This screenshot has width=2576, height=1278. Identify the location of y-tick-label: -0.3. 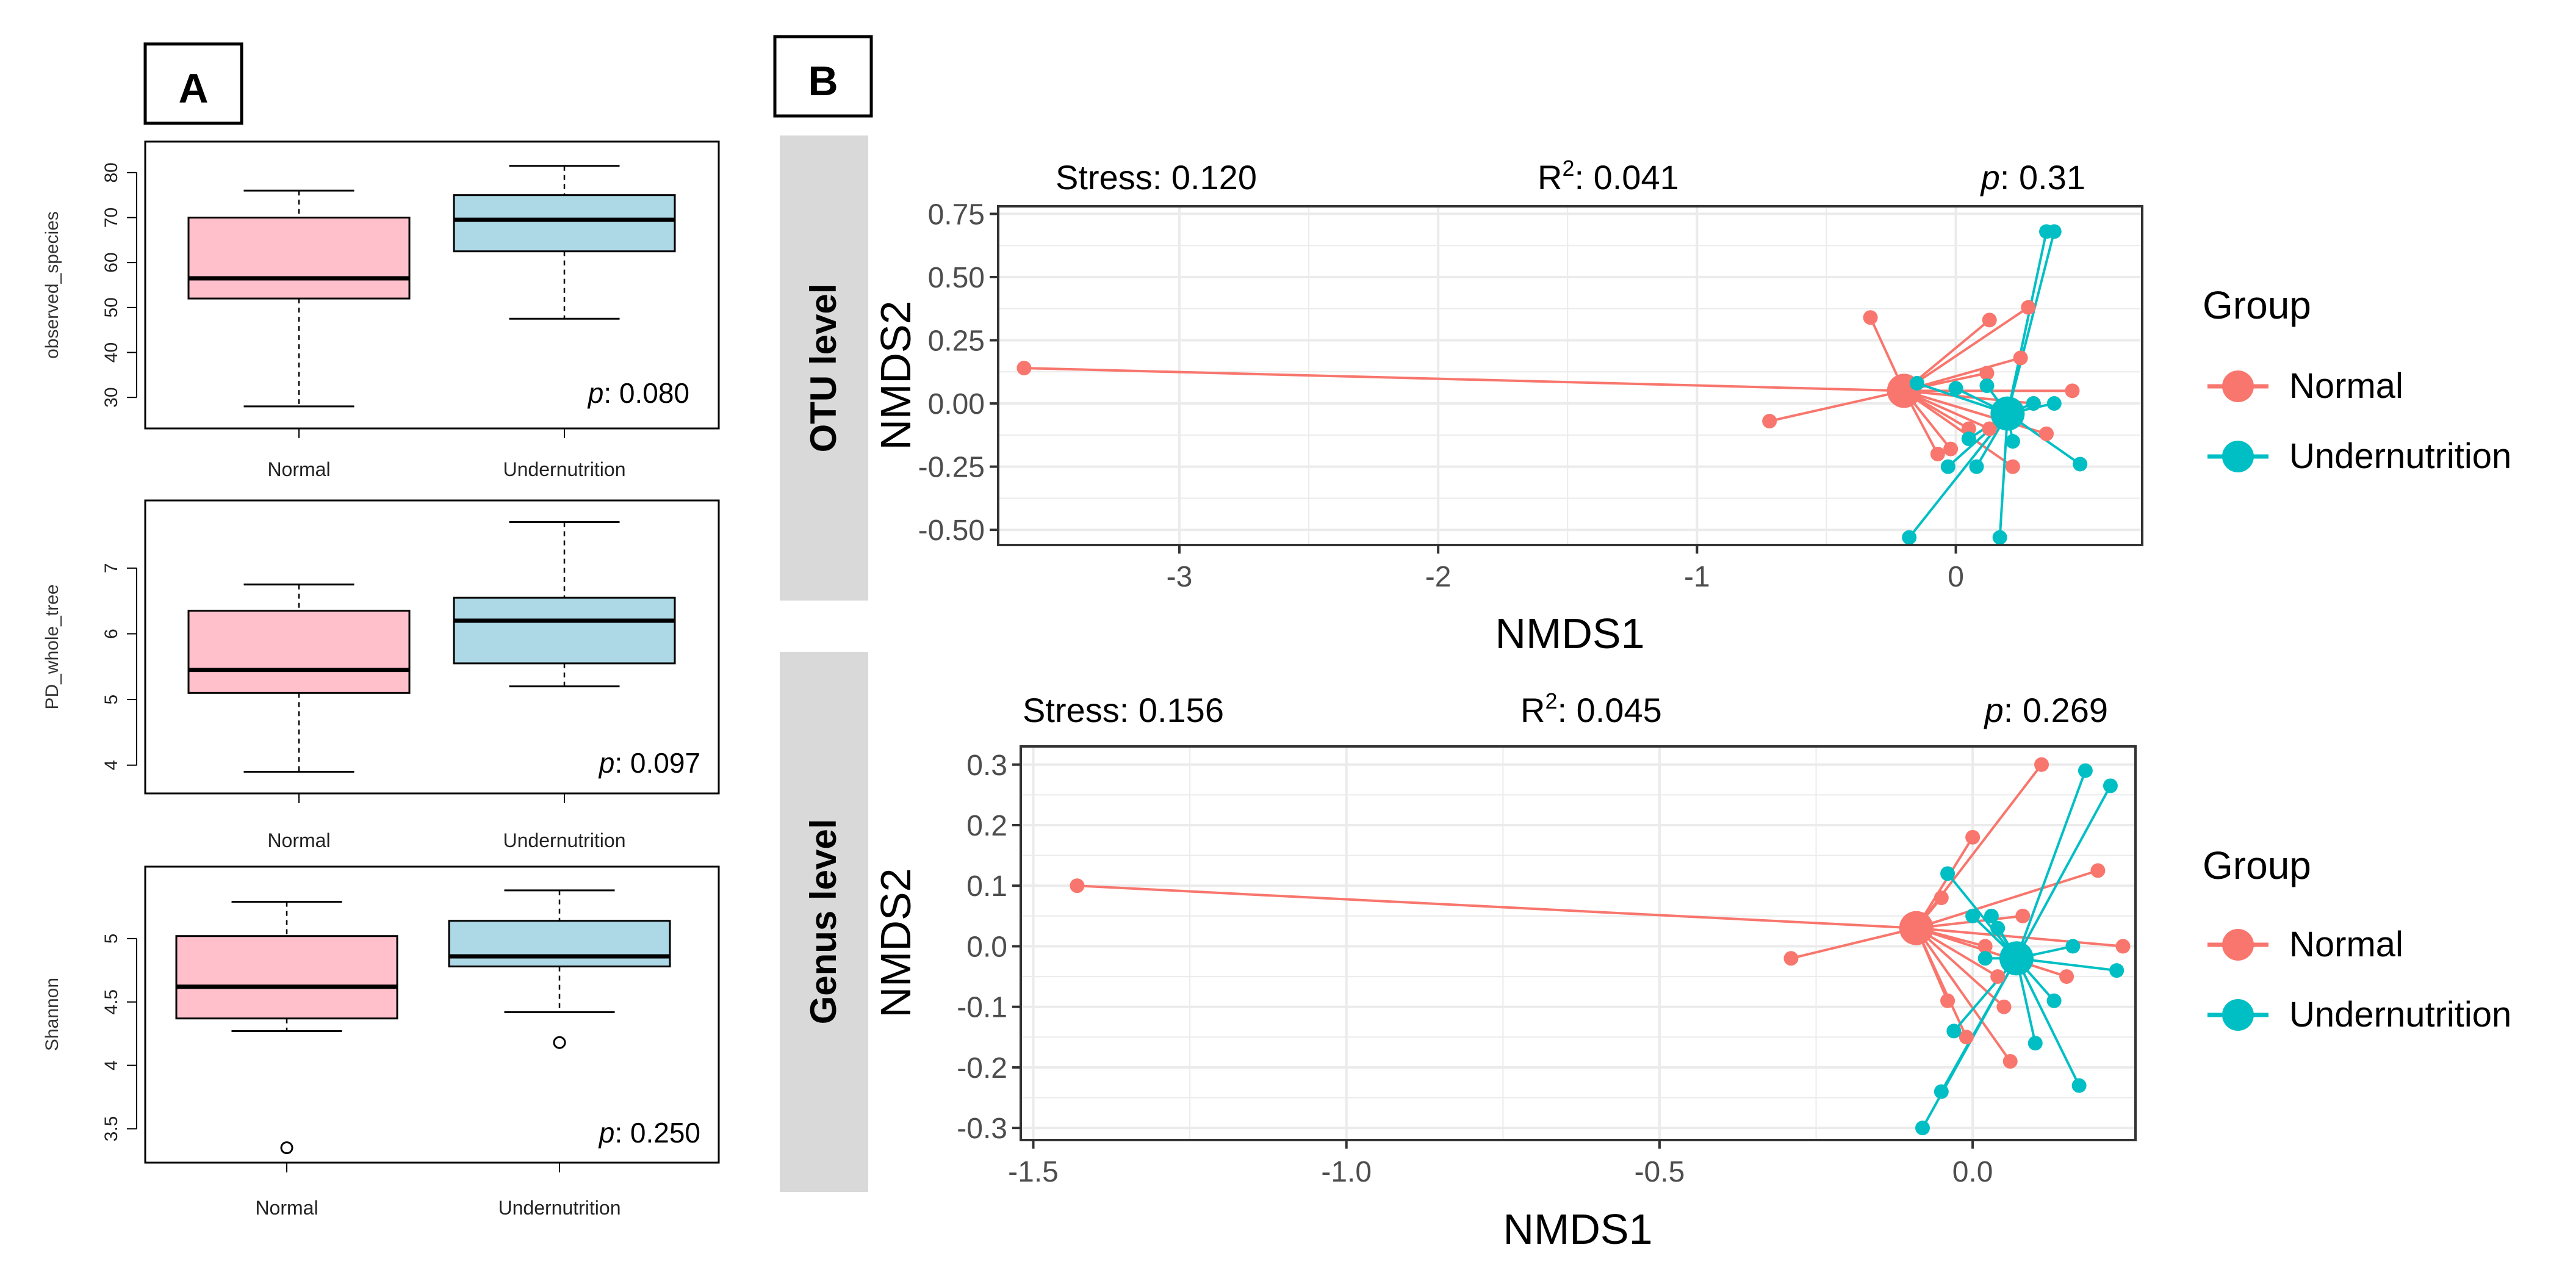
(982, 1129).